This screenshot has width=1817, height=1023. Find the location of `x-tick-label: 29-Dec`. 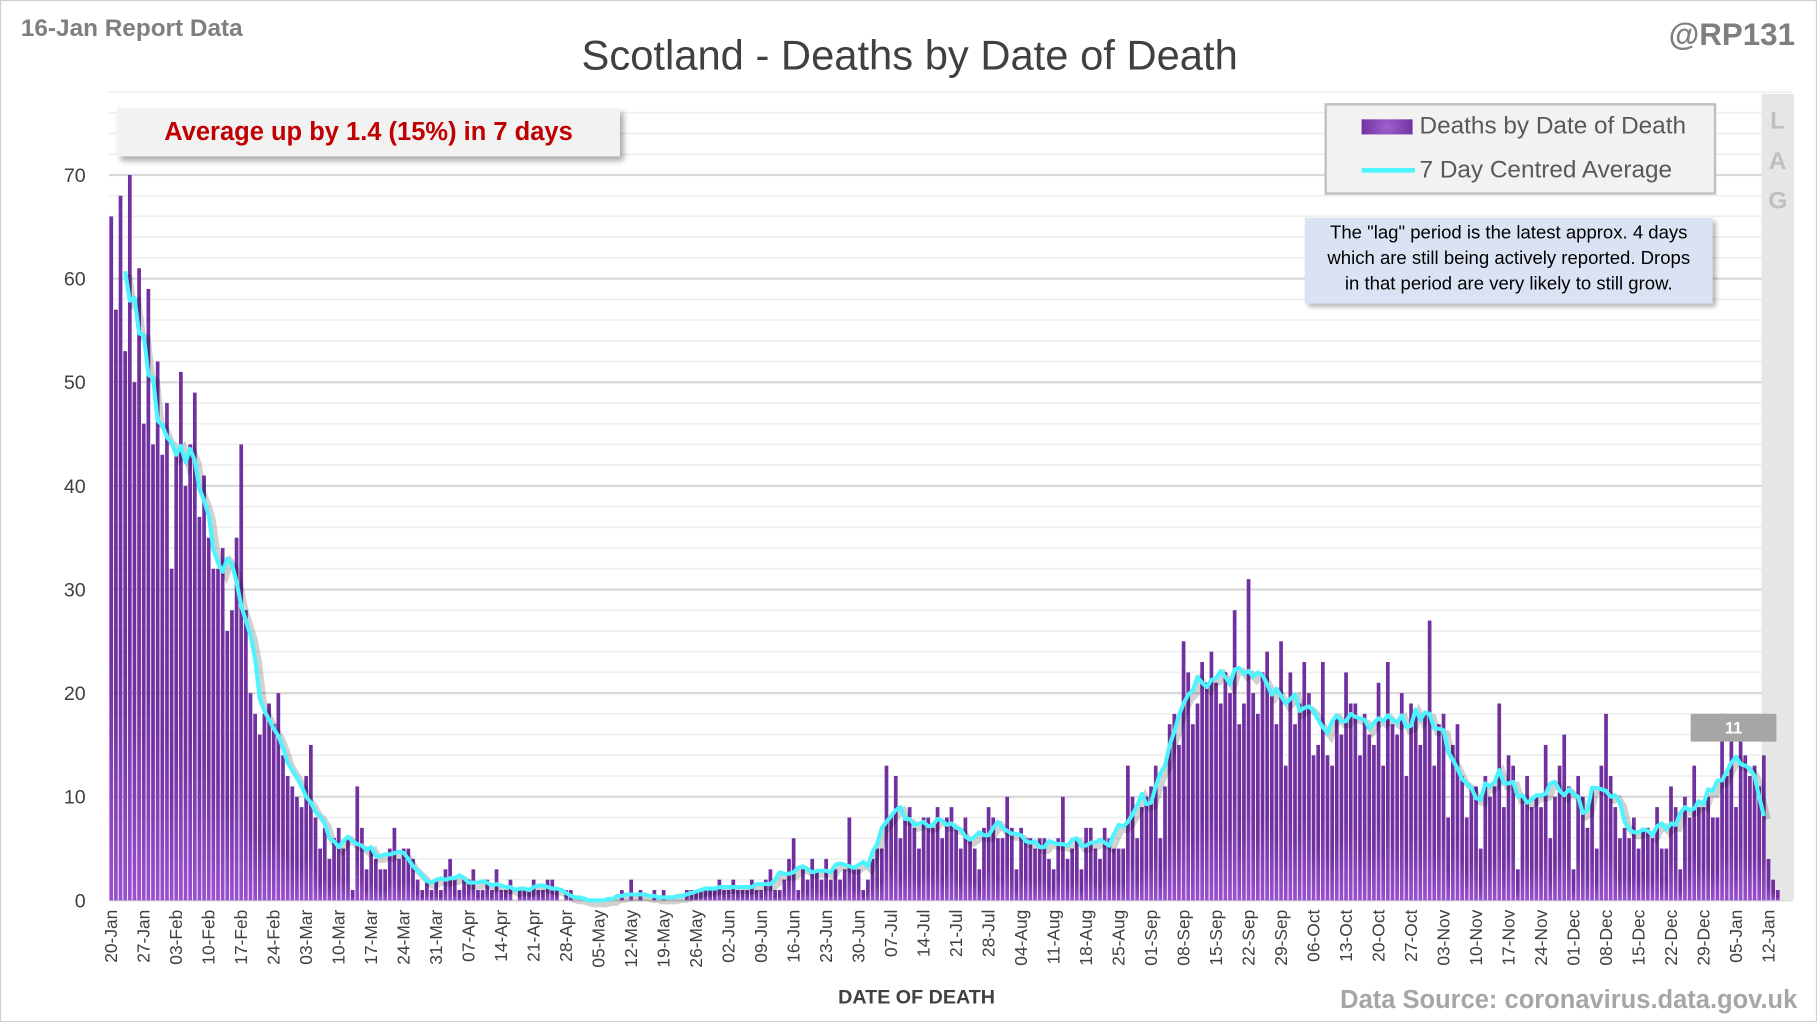

x-tick-label: 29-Dec is located at coordinates (1703, 937).